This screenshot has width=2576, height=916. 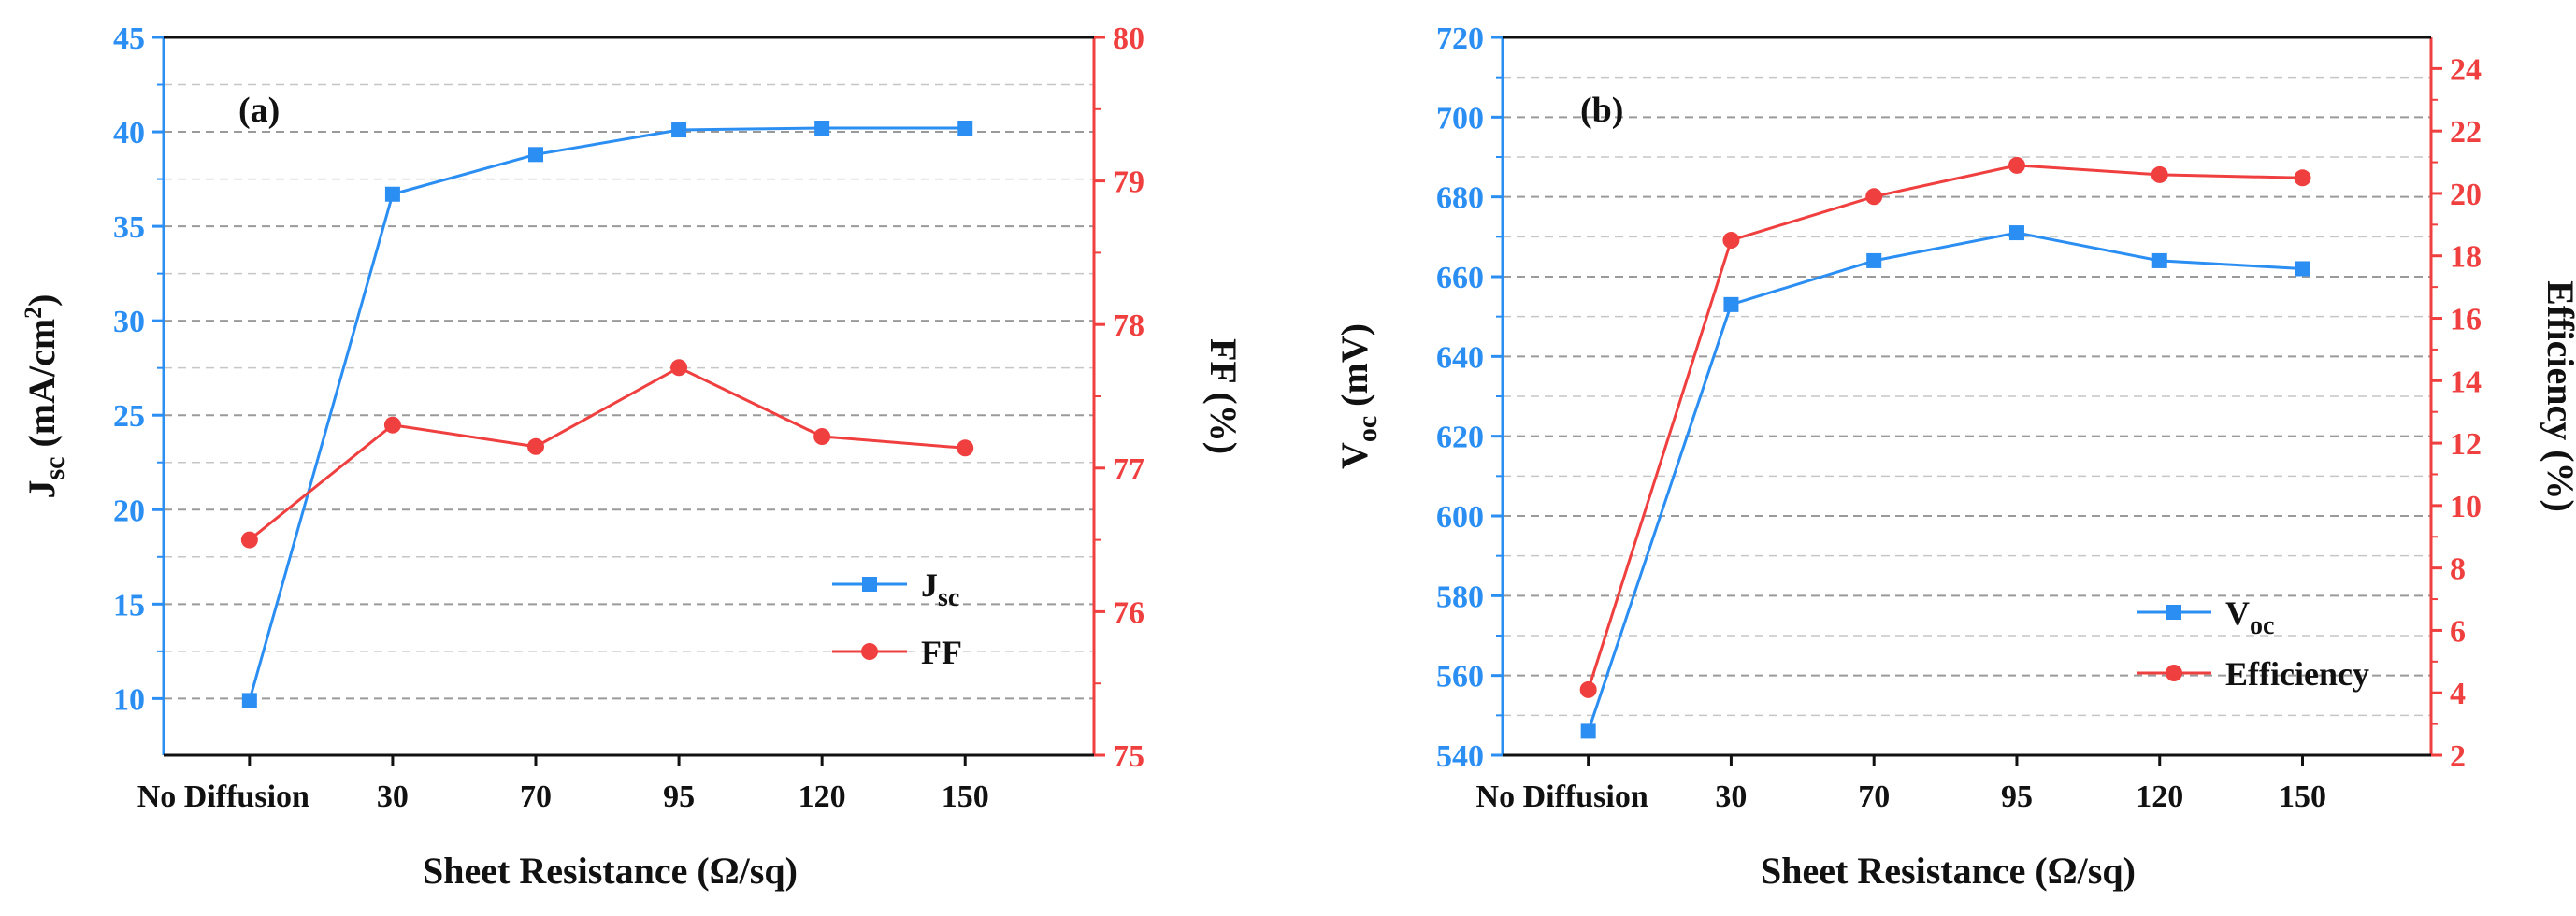 I want to click on left-axis-title-sub: sc, so click(x=55, y=468).